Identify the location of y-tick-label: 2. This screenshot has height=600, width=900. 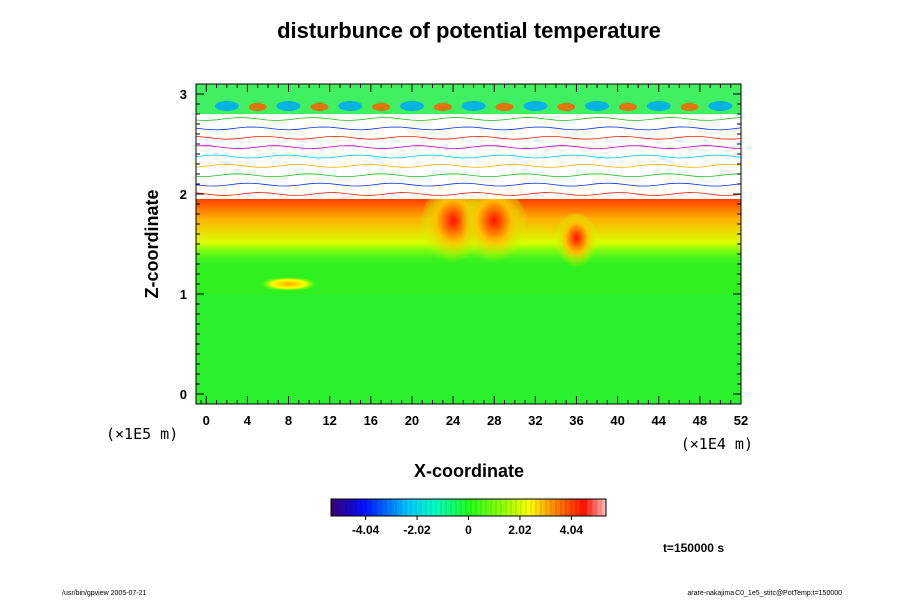
(183, 194).